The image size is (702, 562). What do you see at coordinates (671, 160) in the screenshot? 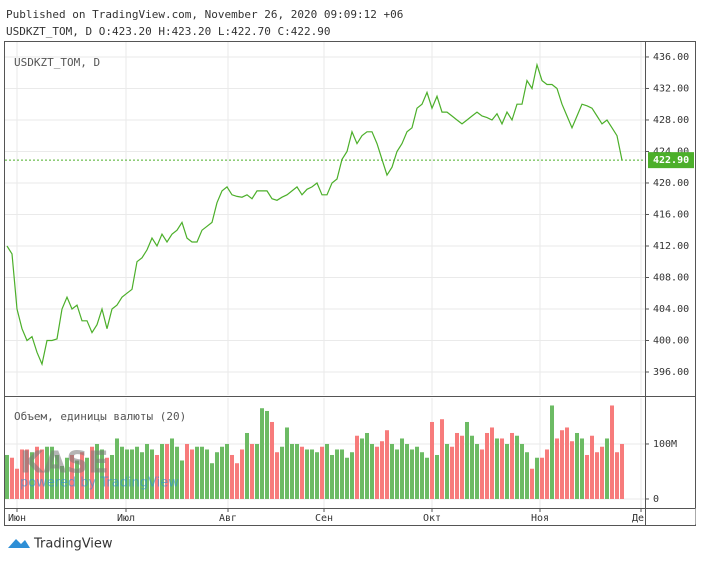
I see `last-price-box` at bounding box center [671, 160].